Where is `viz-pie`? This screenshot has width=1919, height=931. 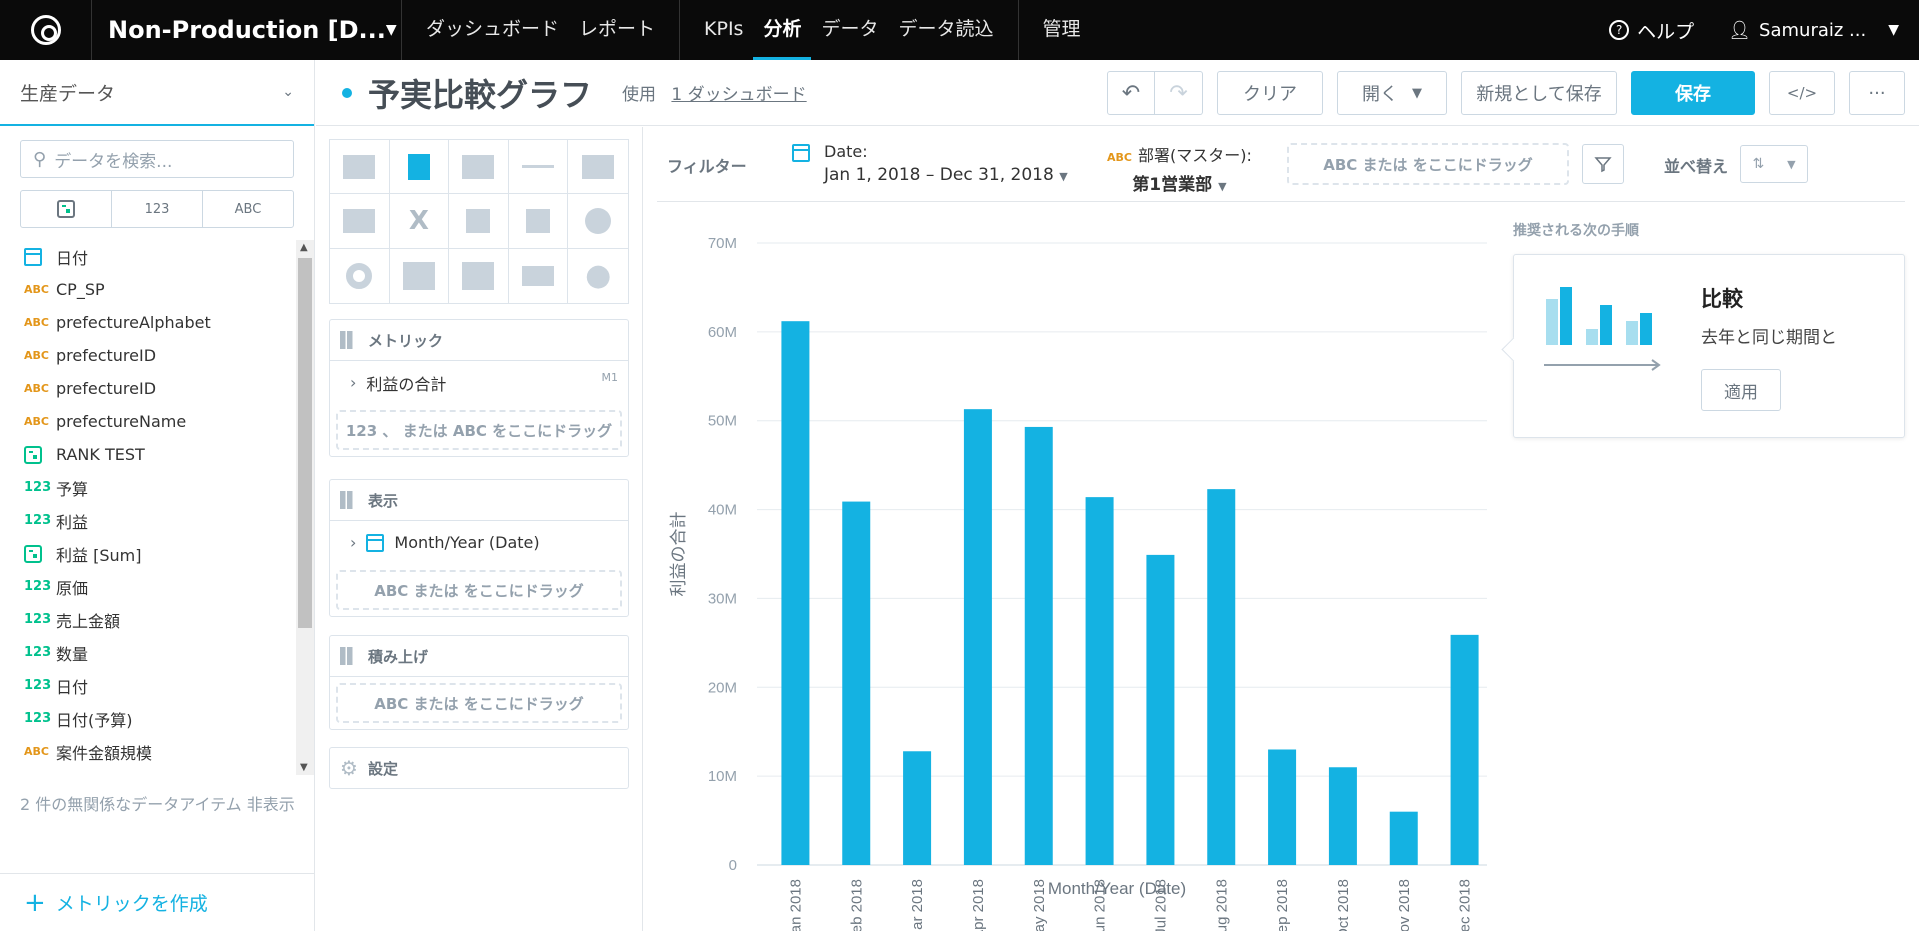
viz-pie is located at coordinates (598, 221).